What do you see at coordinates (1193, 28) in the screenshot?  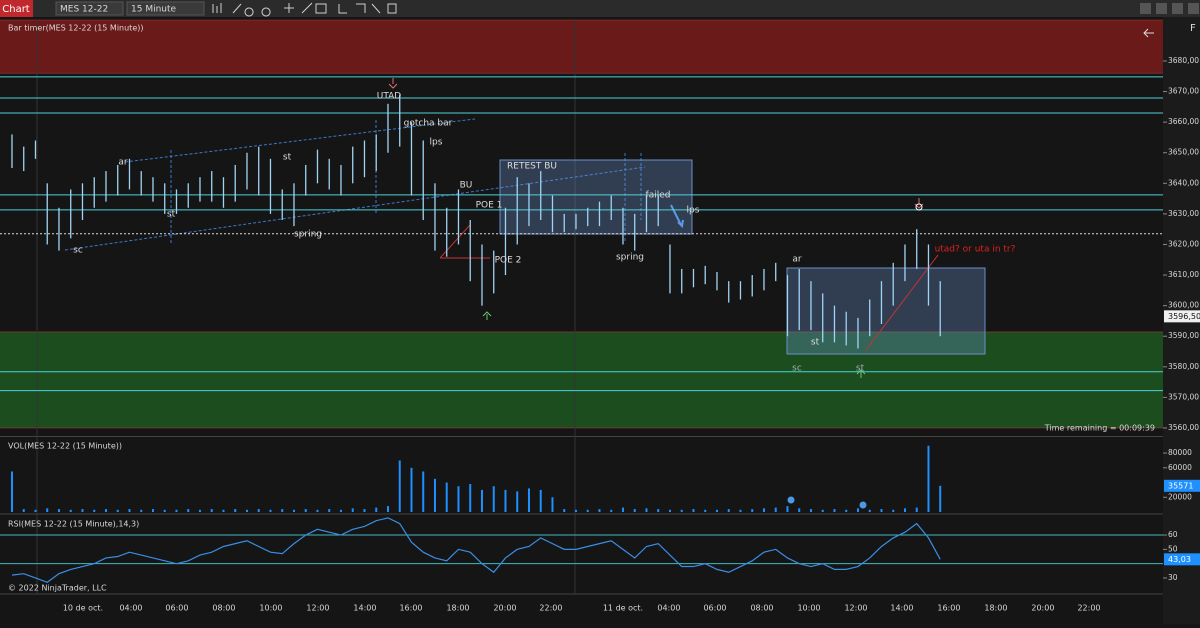 I see `panel-button: F` at bounding box center [1193, 28].